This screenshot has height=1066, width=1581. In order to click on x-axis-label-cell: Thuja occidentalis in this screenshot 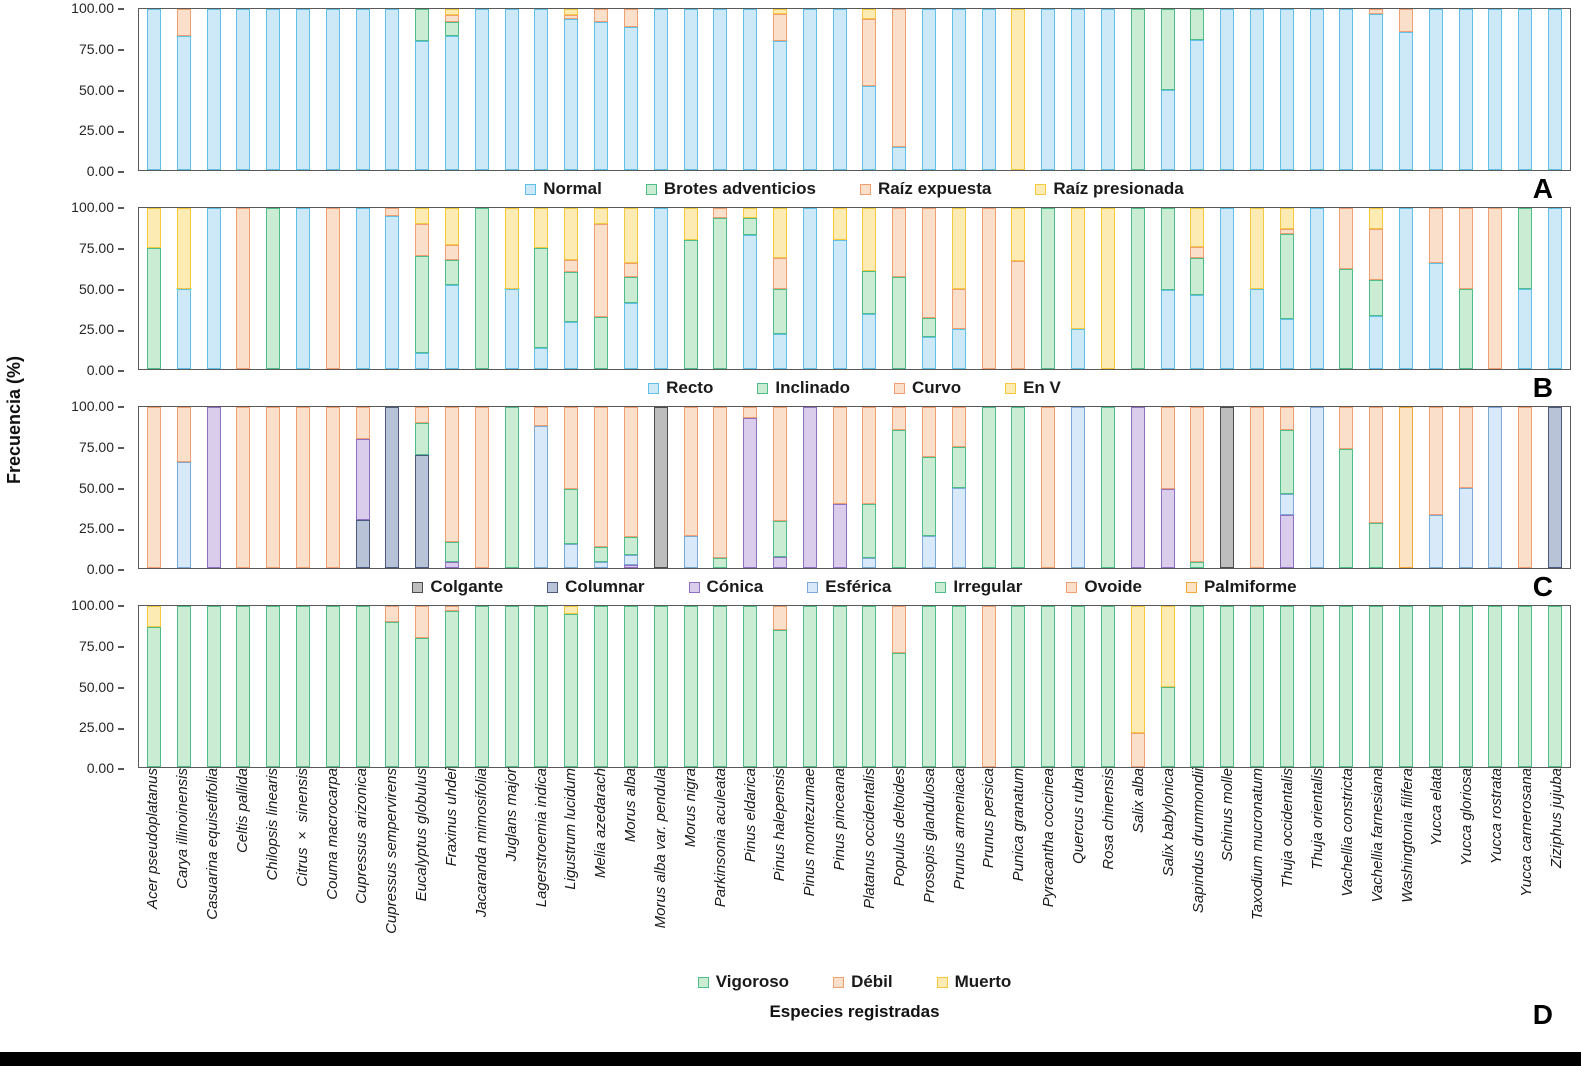, I will do `click(1288, 866)`.